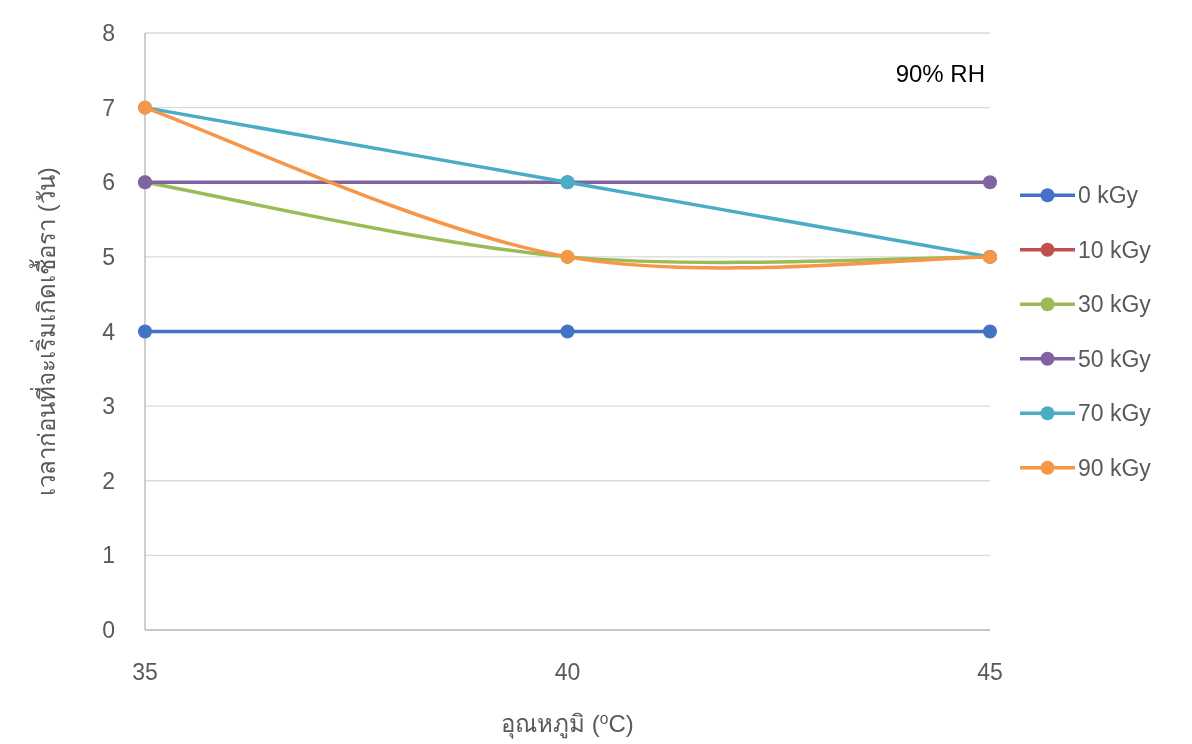 This screenshot has height=744, width=1192. Describe the element at coordinates (990, 672) in the screenshot. I see `x-tick-label: 45` at that location.